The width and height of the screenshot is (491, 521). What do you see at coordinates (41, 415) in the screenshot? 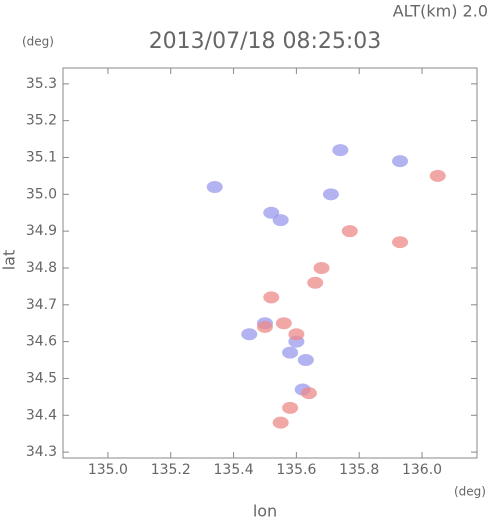
I see `y-tick-label: 34.4` at bounding box center [41, 415].